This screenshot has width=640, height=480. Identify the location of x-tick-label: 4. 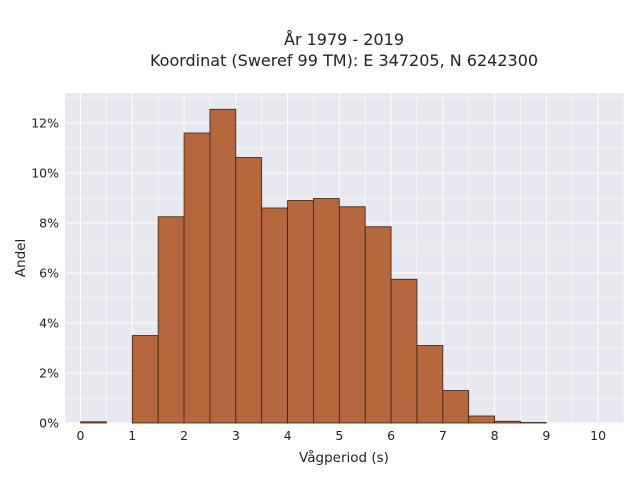
(288, 435).